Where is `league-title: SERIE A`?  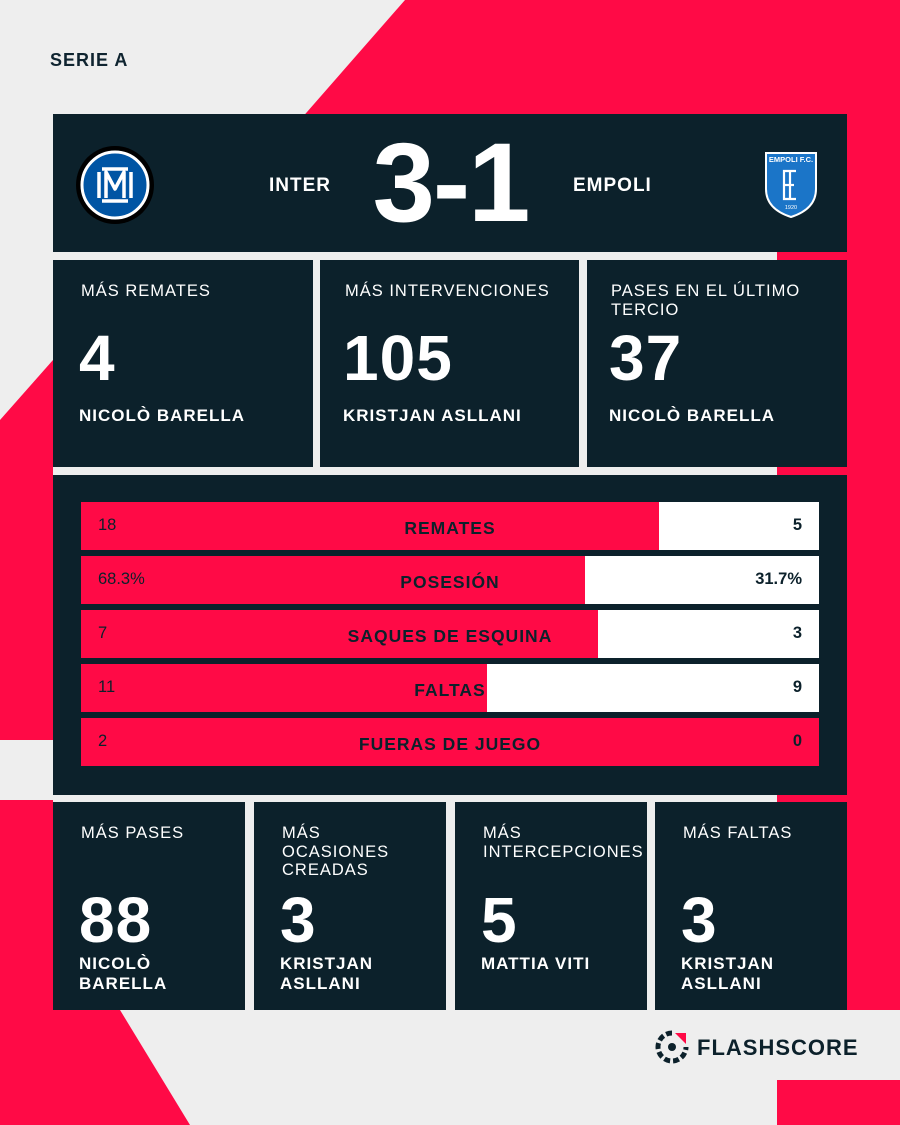
league-title: SERIE A is located at coordinates (89, 60).